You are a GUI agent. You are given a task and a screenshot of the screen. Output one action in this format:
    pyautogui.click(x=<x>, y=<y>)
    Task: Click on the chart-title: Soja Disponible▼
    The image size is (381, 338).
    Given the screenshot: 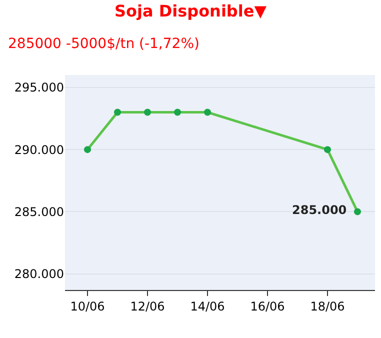 What is the action you would take?
    pyautogui.click(x=191, y=10)
    